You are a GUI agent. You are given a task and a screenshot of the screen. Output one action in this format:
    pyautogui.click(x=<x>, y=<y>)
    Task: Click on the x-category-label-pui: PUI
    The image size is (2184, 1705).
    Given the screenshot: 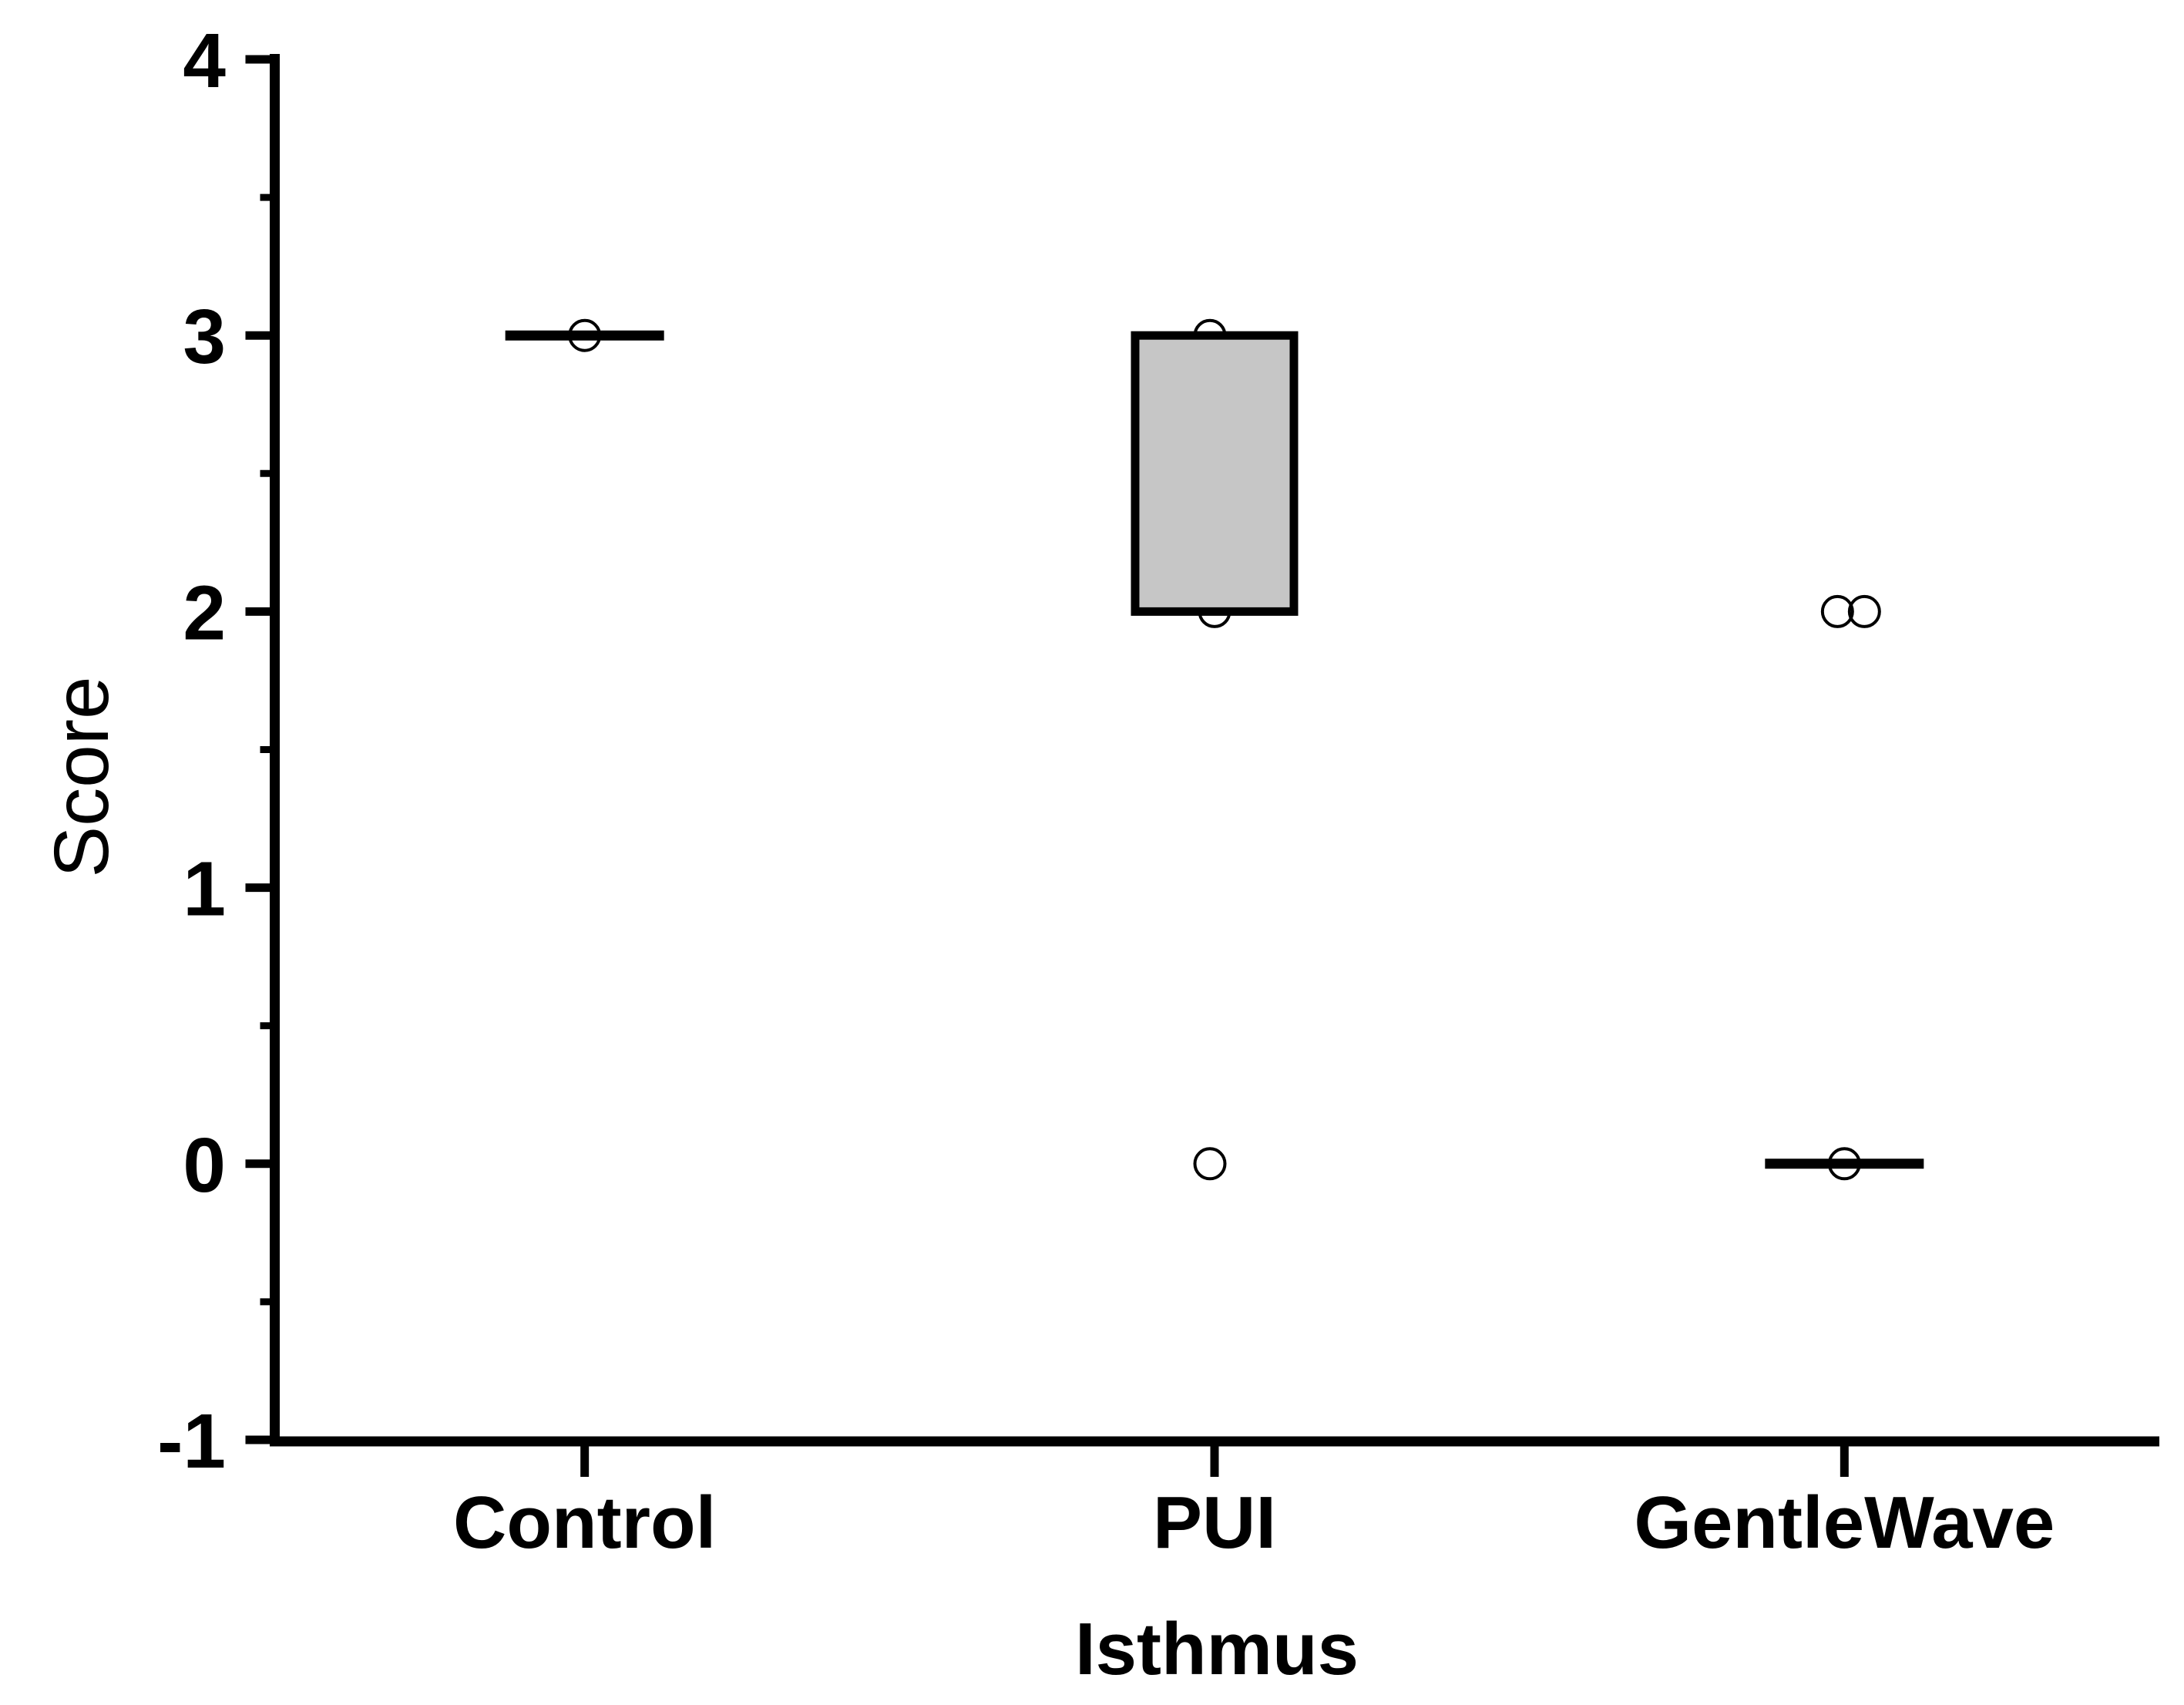 What is the action you would take?
    pyautogui.click(x=1215, y=1522)
    